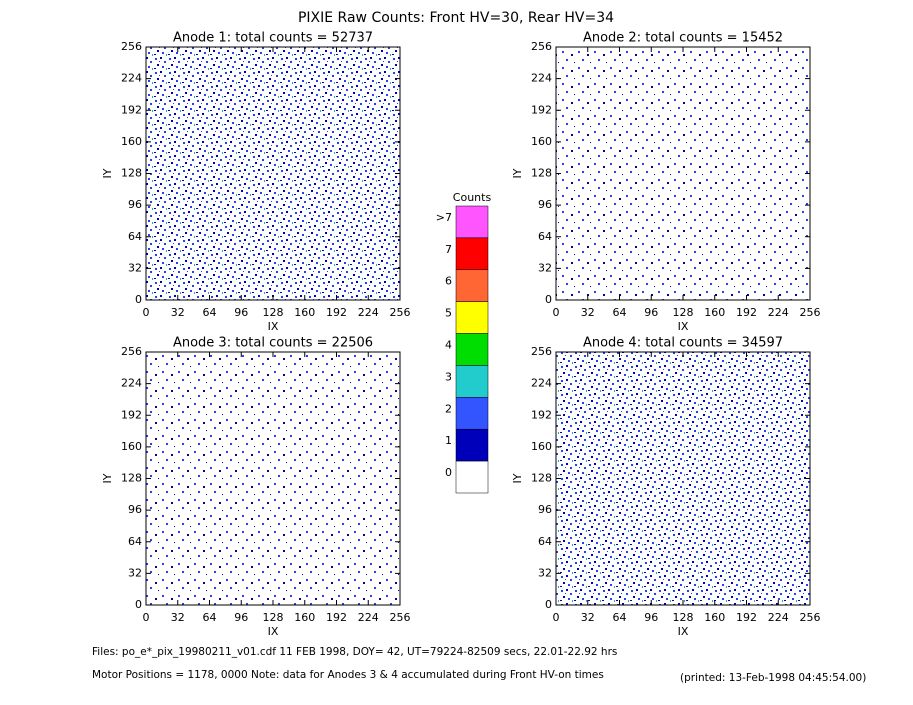  What do you see at coordinates (472, 197) in the screenshot?
I see `colorbar-title: Counts` at bounding box center [472, 197].